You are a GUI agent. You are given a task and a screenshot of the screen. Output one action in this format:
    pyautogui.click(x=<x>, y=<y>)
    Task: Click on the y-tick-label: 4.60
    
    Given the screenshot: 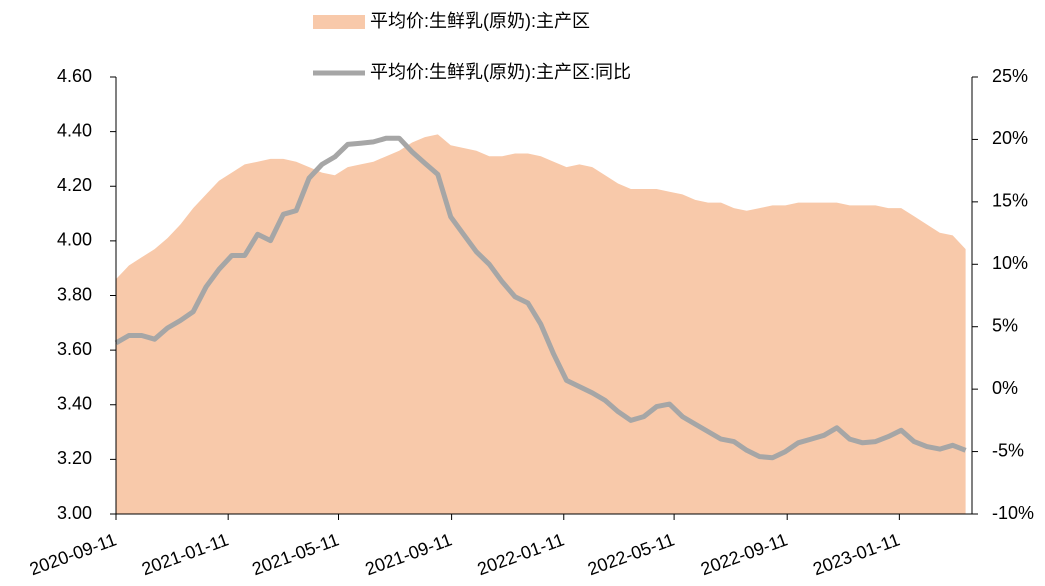 What is the action you would take?
    pyautogui.click(x=74, y=76)
    